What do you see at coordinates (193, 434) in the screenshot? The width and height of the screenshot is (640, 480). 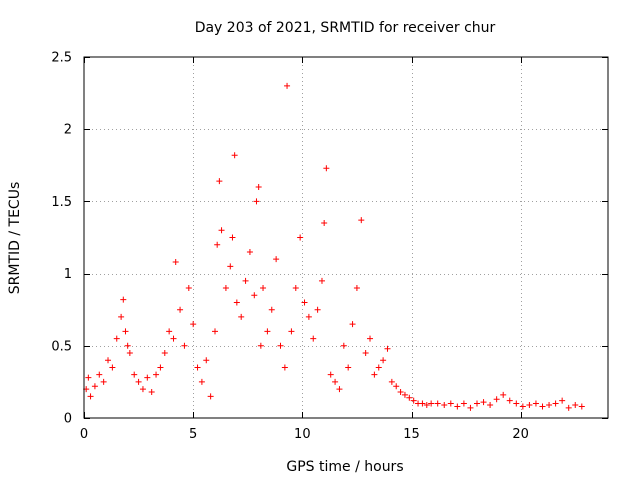 I see `x-tick-label: 5` at bounding box center [193, 434].